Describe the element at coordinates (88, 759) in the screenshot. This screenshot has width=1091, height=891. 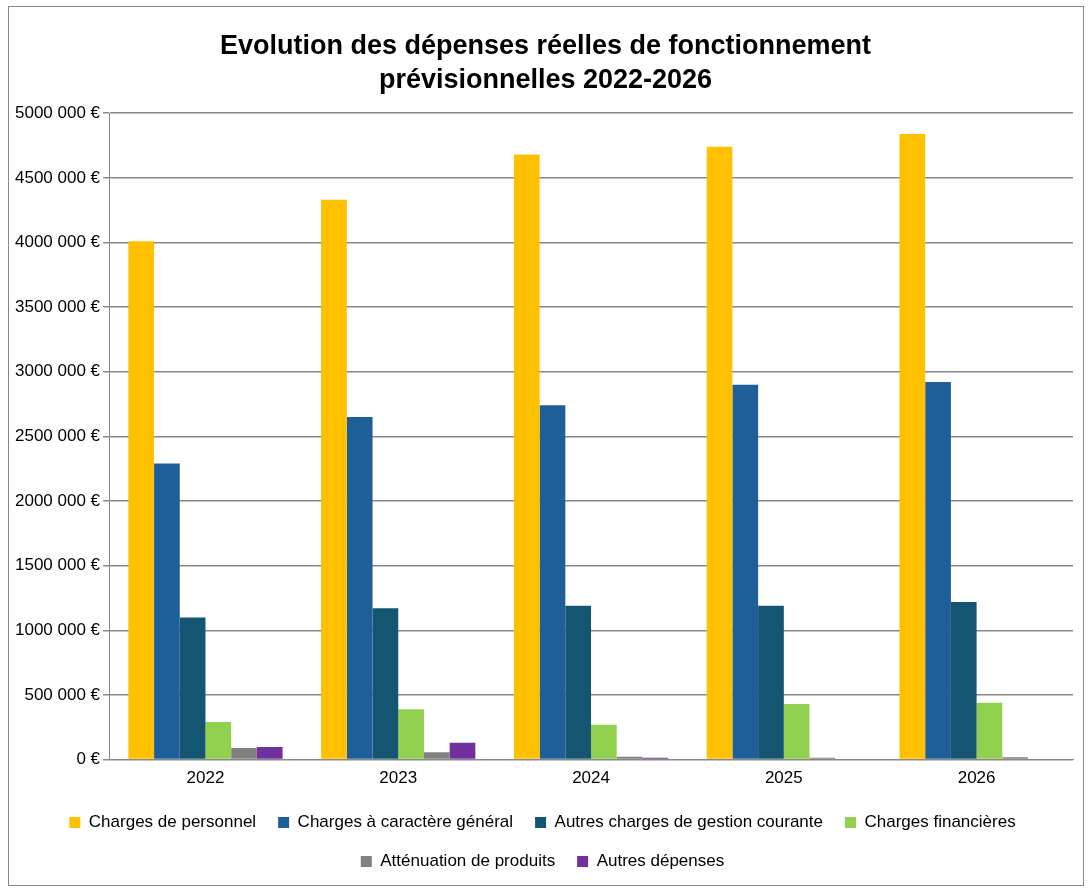
I see `y-tick-label: 0 €` at that location.